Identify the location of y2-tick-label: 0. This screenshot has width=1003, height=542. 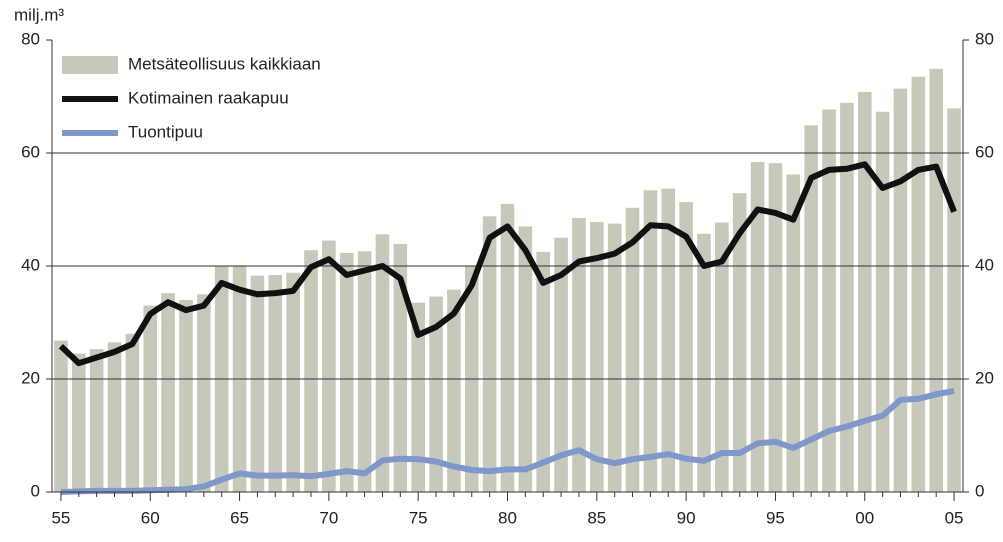
(979, 490).